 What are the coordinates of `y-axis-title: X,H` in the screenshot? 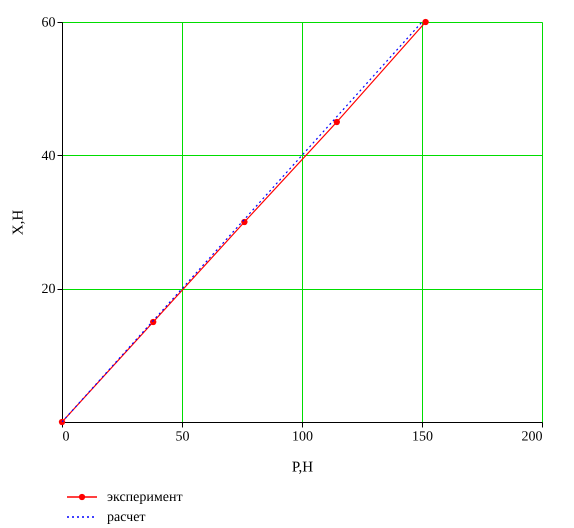 It's located at (18, 223).